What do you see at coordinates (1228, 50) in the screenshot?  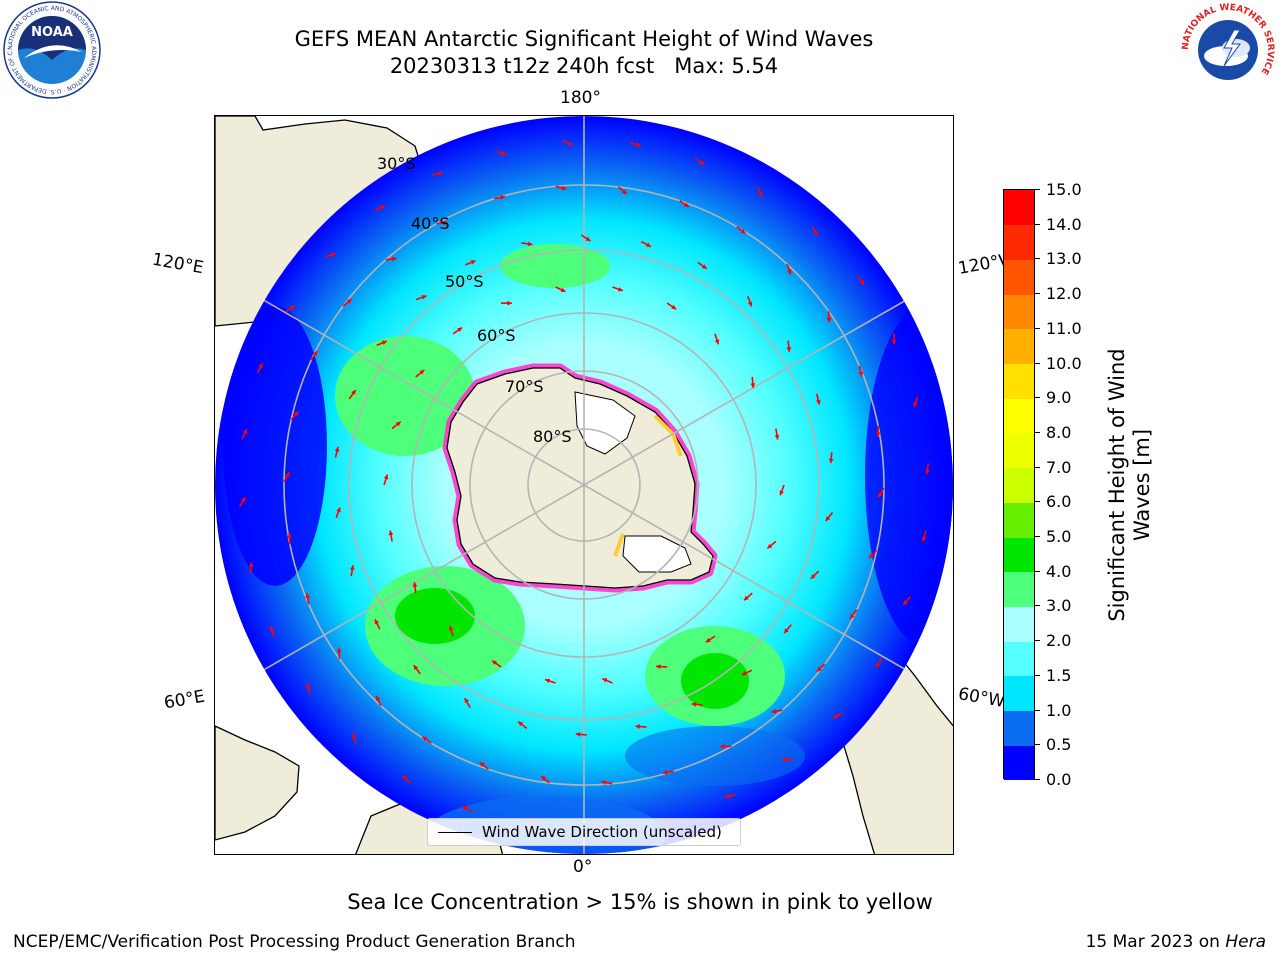 I see `nws-logo: NATIONAL WEATHER SERVICE` at bounding box center [1228, 50].